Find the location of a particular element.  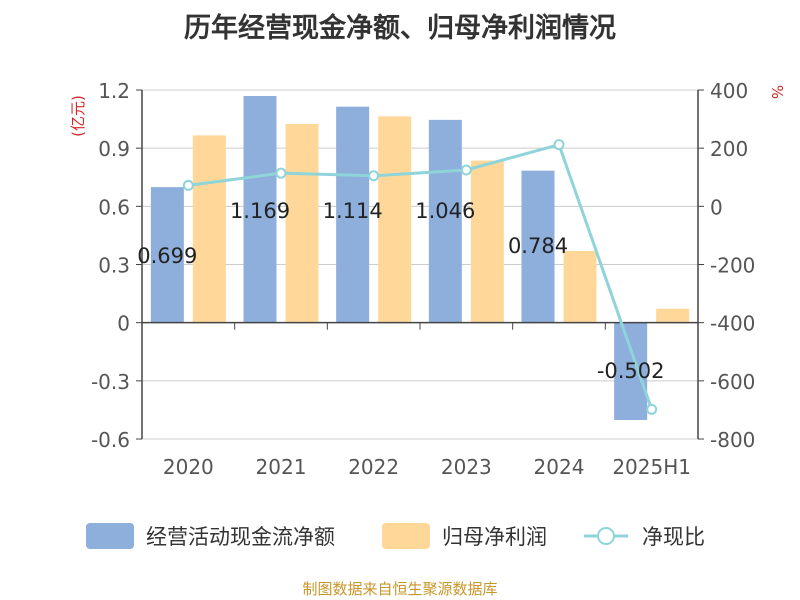

legend-label-cash-ratio: 净现比 is located at coordinates (673, 537).